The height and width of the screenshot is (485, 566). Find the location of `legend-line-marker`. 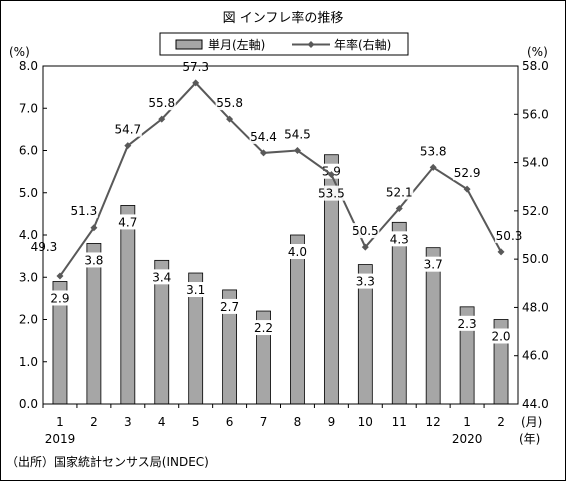

legend-line-marker is located at coordinates (311, 44).